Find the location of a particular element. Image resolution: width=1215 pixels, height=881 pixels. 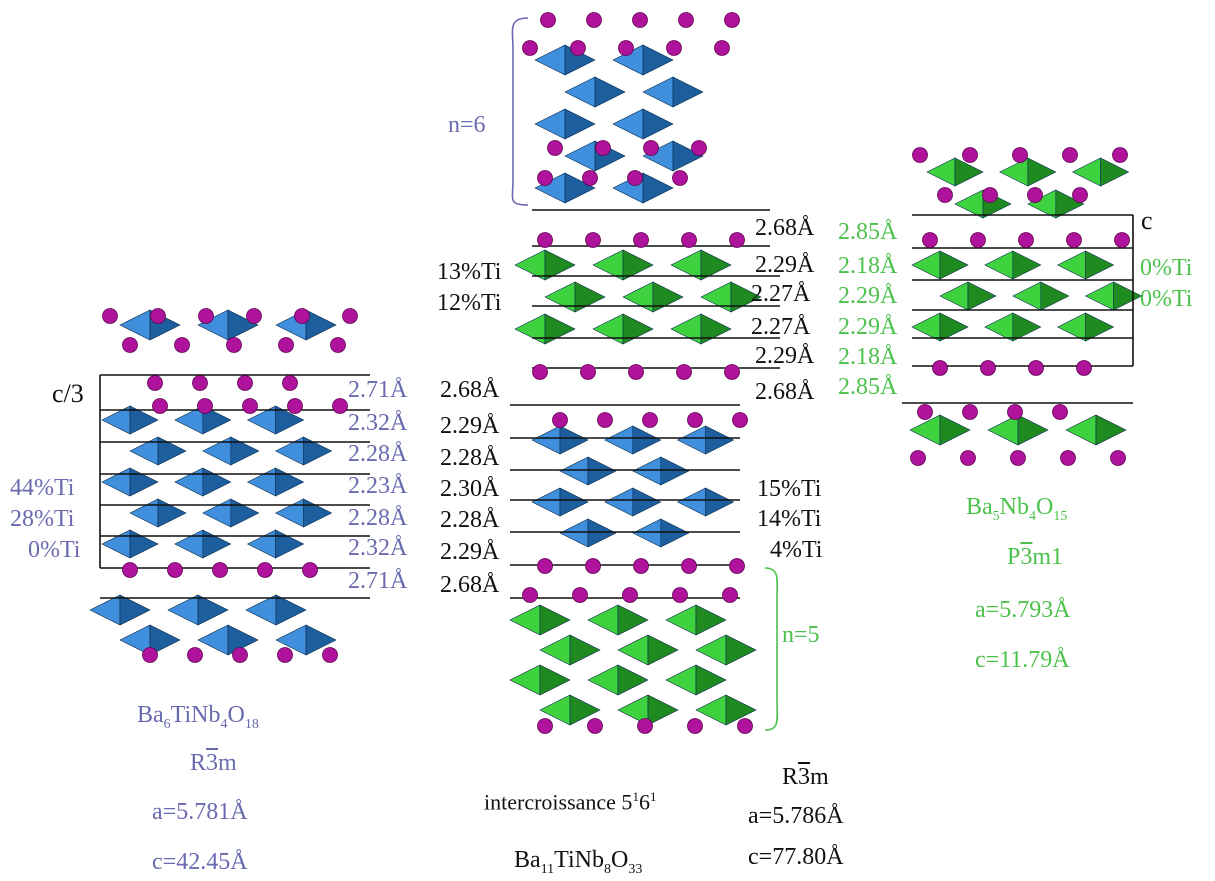

left-lattice-c: c=42.45Å is located at coordinates (200, 862).